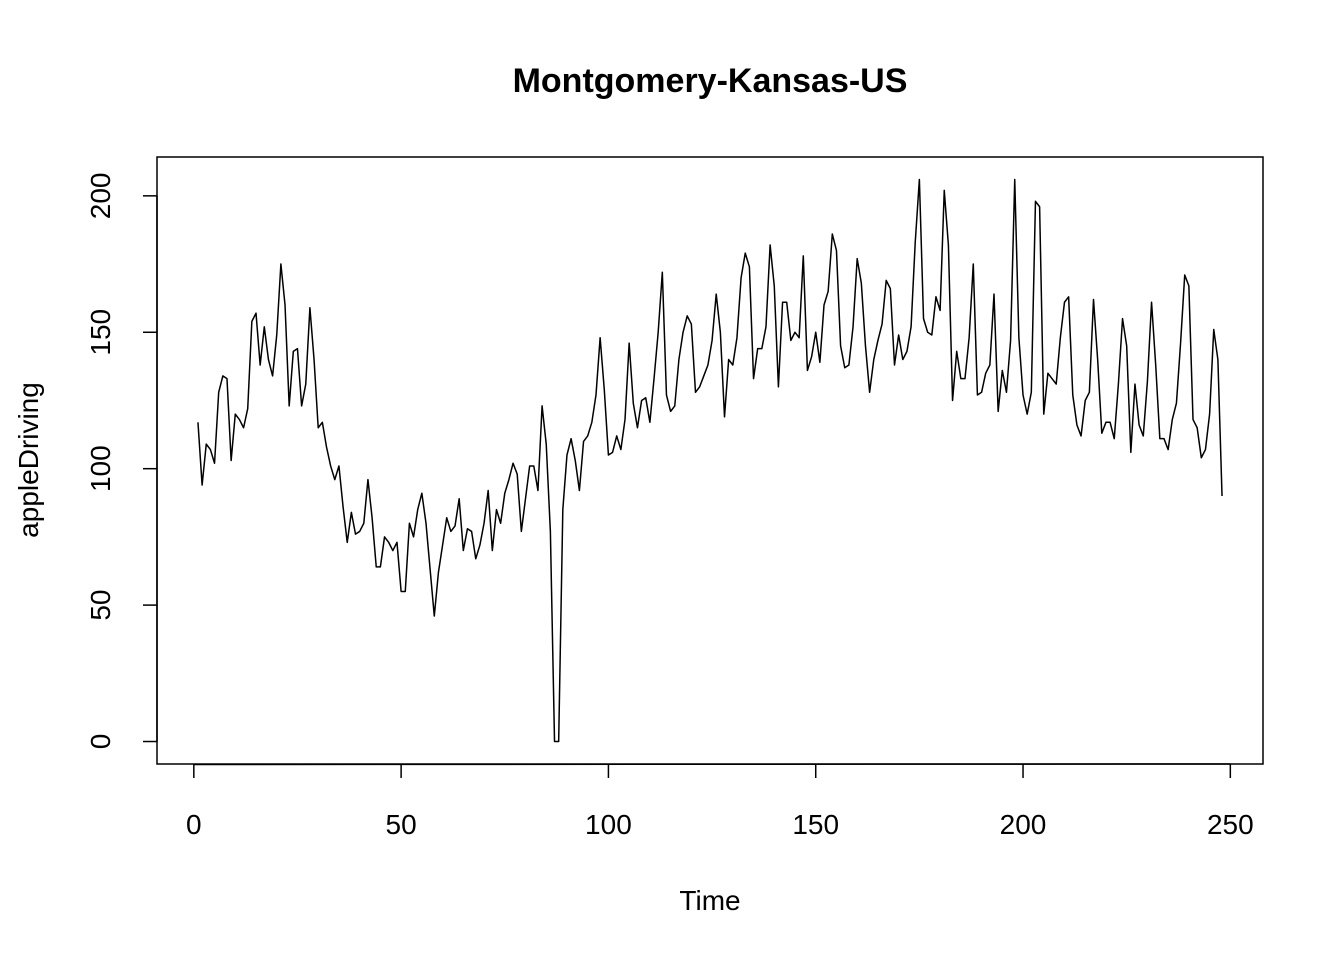 The image size is (1344, 960). I want to click on y-tick-label: 50, so click(100, 605).